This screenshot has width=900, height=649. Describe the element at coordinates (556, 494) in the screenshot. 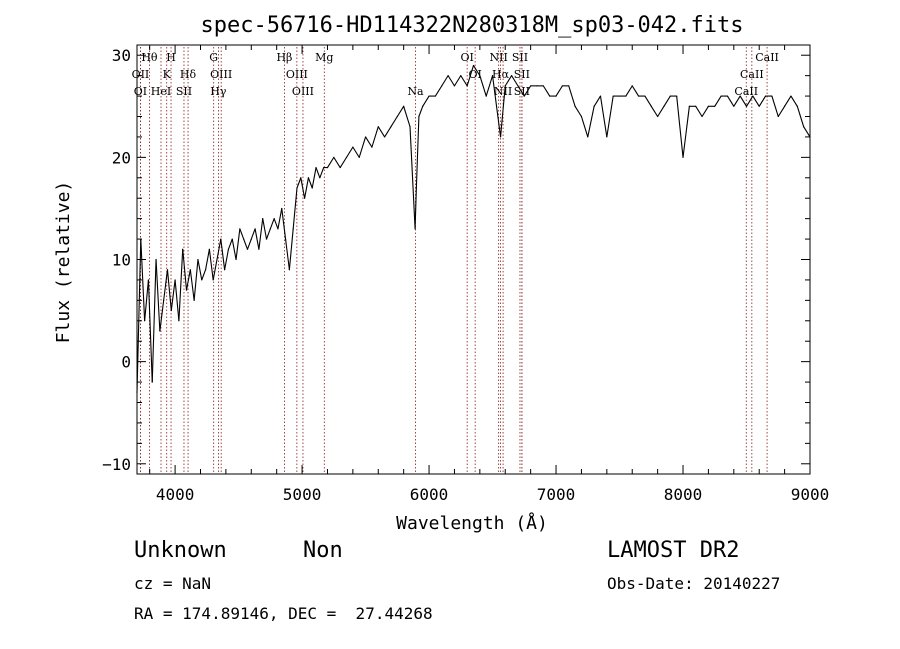

I see `x-tick-label-3: 7000` at that location.